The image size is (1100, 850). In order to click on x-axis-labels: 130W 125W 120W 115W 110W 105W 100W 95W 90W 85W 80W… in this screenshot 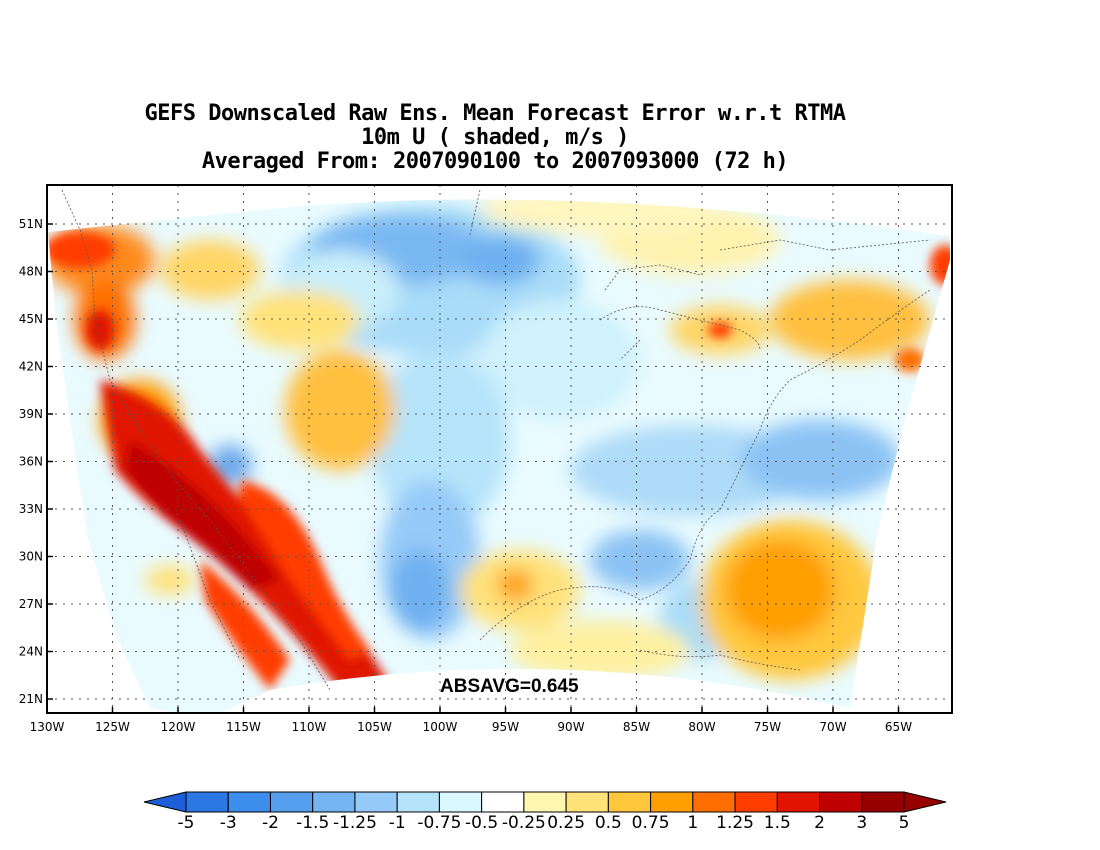, I will do `click(471, 720)`.